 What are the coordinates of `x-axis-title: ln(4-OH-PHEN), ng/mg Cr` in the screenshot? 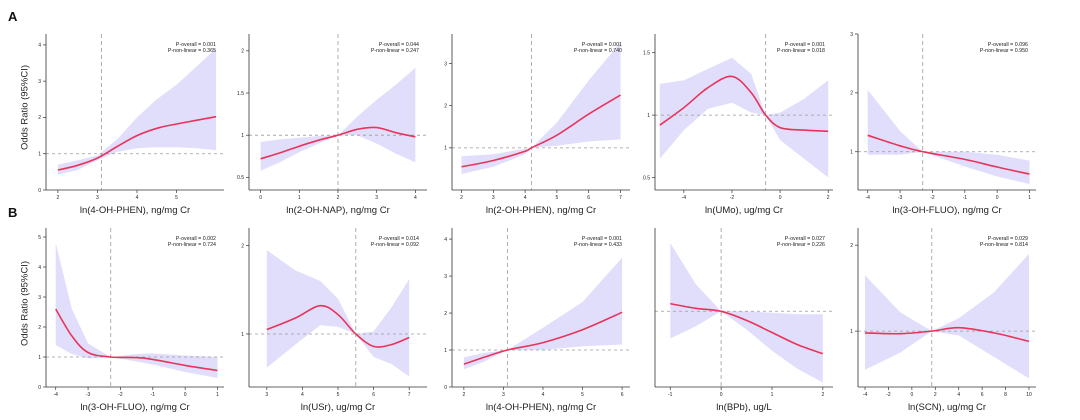 It's located at (541, 407).